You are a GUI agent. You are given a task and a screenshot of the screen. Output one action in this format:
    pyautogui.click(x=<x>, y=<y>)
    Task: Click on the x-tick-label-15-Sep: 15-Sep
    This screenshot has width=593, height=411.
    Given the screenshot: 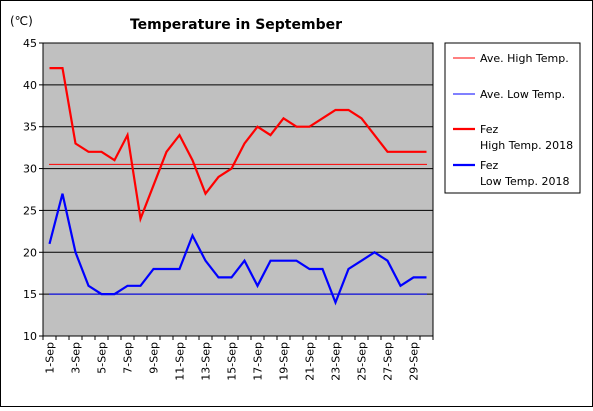 What is the action you would take?
    pyautogui.click(x=232, y=361)
    